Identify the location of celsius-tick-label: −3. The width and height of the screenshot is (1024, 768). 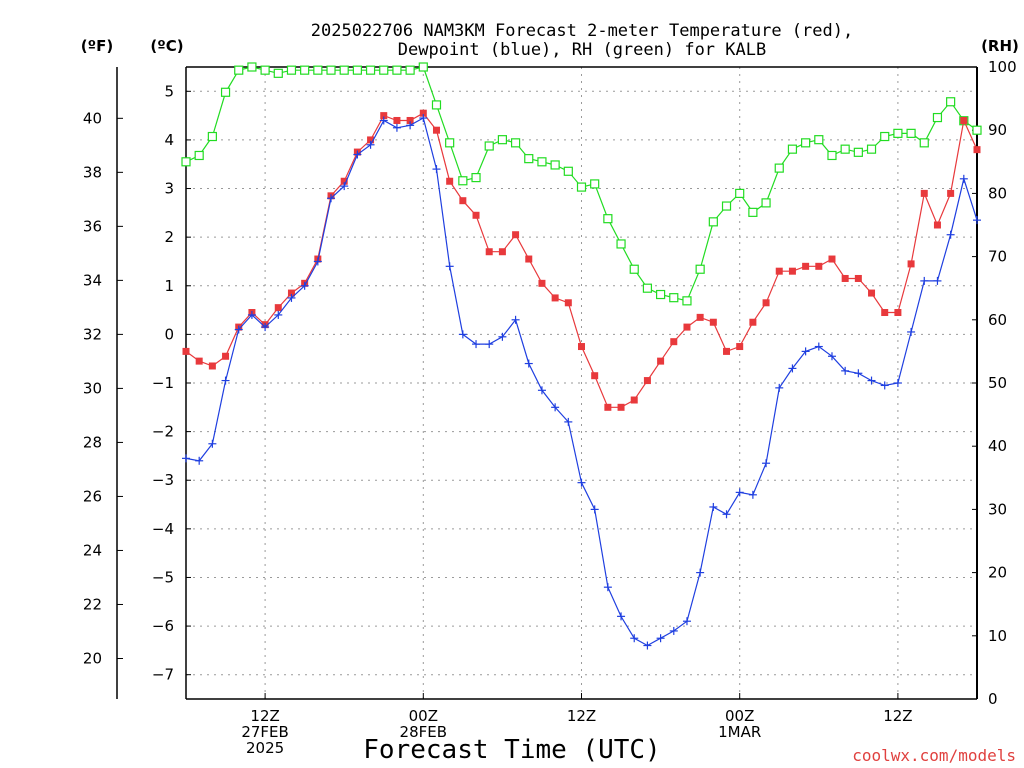
(163, 480).